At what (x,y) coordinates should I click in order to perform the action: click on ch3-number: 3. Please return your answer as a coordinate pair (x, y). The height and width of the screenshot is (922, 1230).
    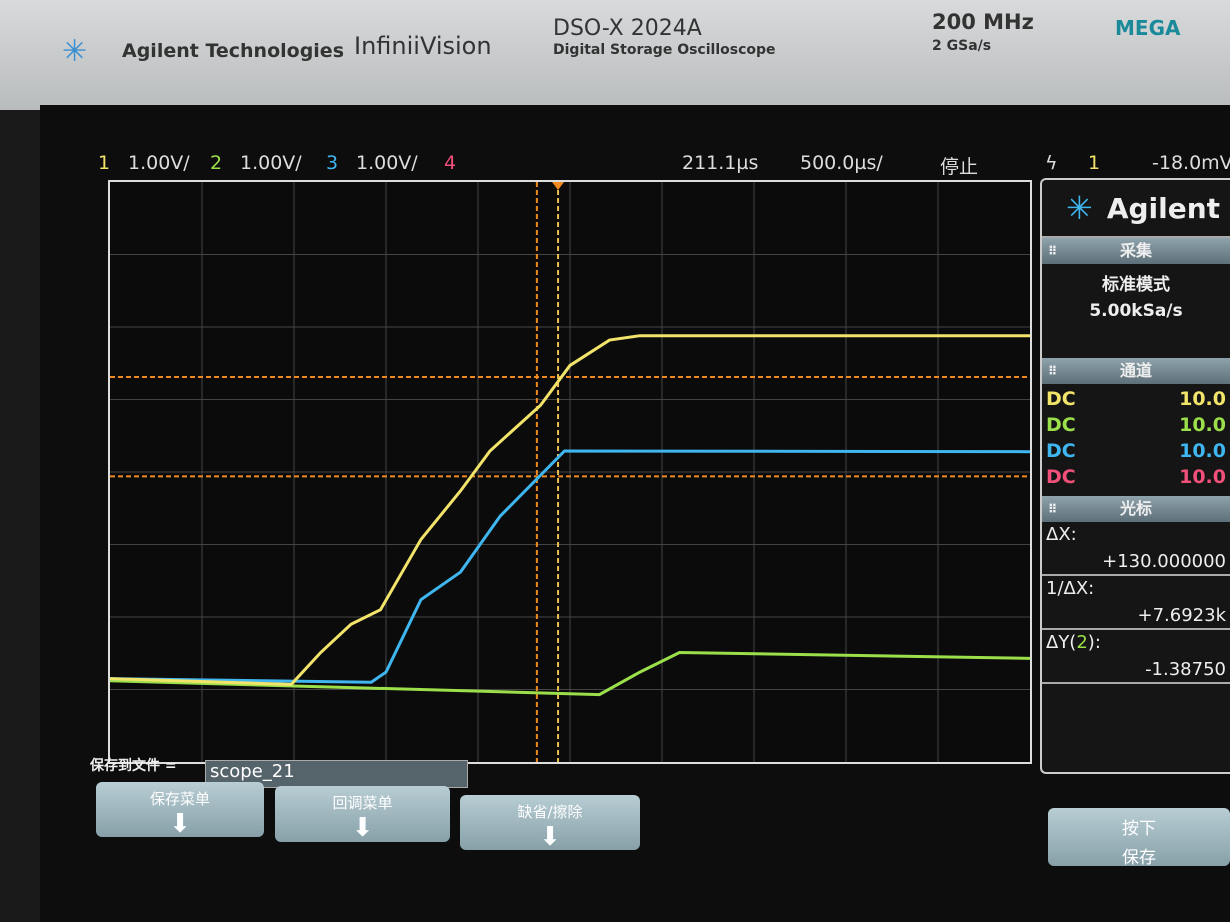
    Looking at the image, I should click on (332, 163).